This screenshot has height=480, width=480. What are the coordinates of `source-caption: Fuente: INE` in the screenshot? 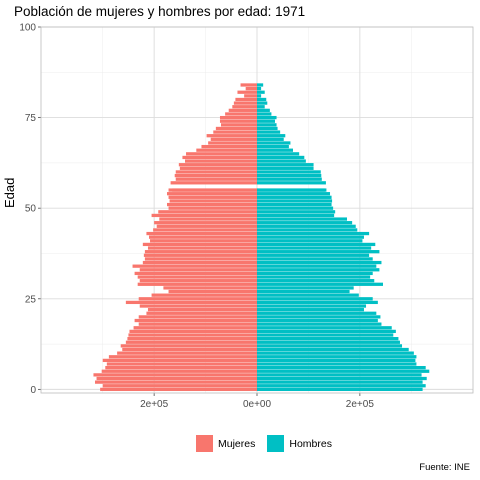 It's located at (444, 467).